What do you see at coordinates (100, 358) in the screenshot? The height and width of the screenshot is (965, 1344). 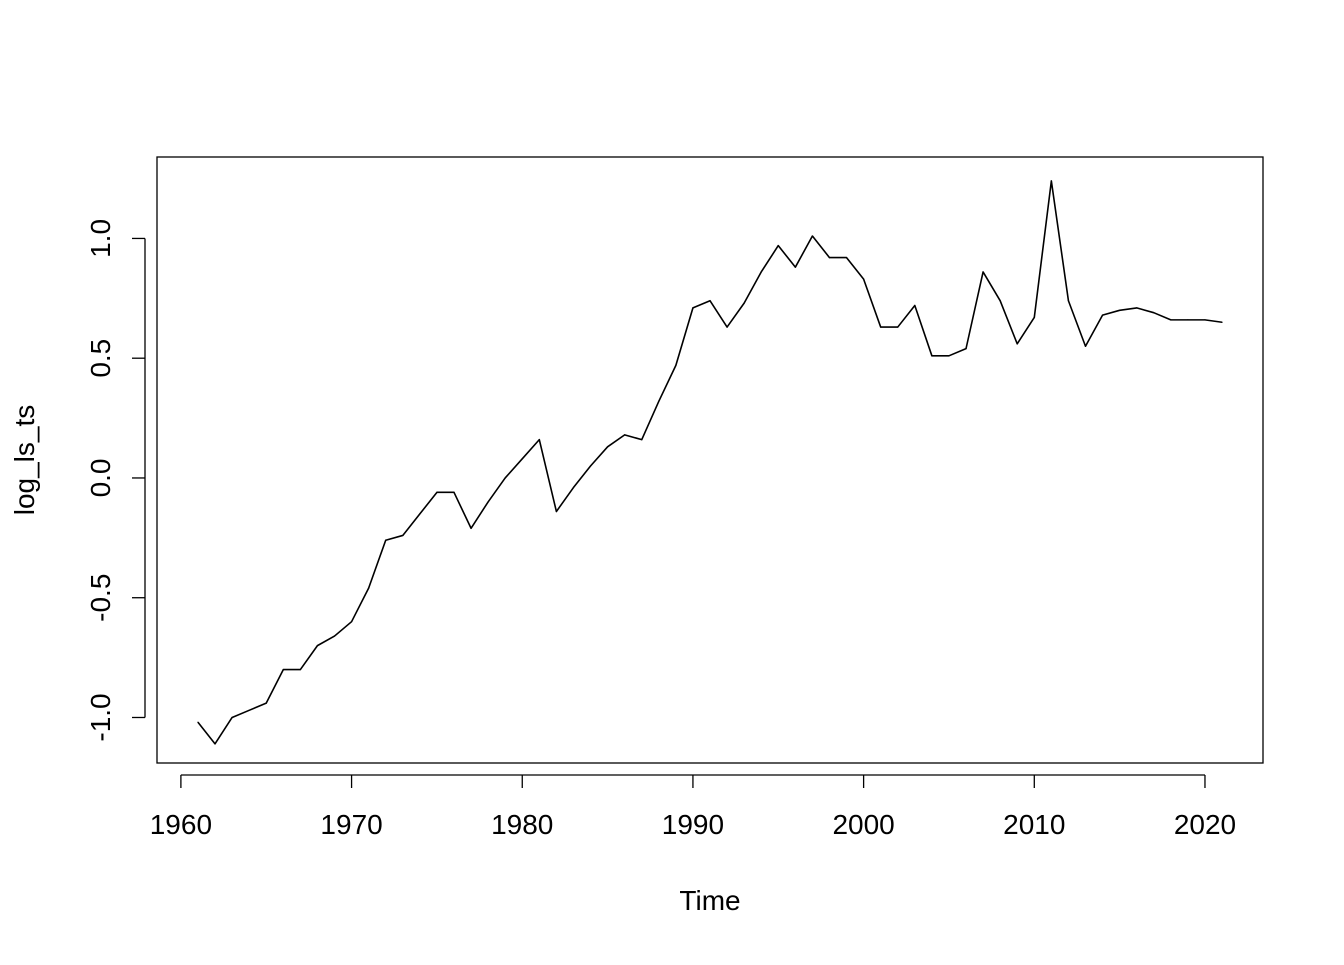 I see `y-tick-label: 0.5` at bounding box center [100, 358].